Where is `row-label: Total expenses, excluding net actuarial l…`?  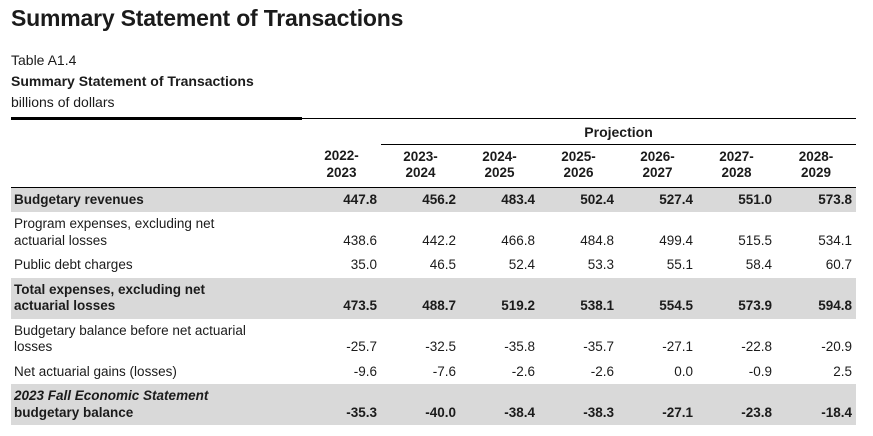 row-label: Total expenses, excluding net actuarial l… is located at coordinates (156, 298).